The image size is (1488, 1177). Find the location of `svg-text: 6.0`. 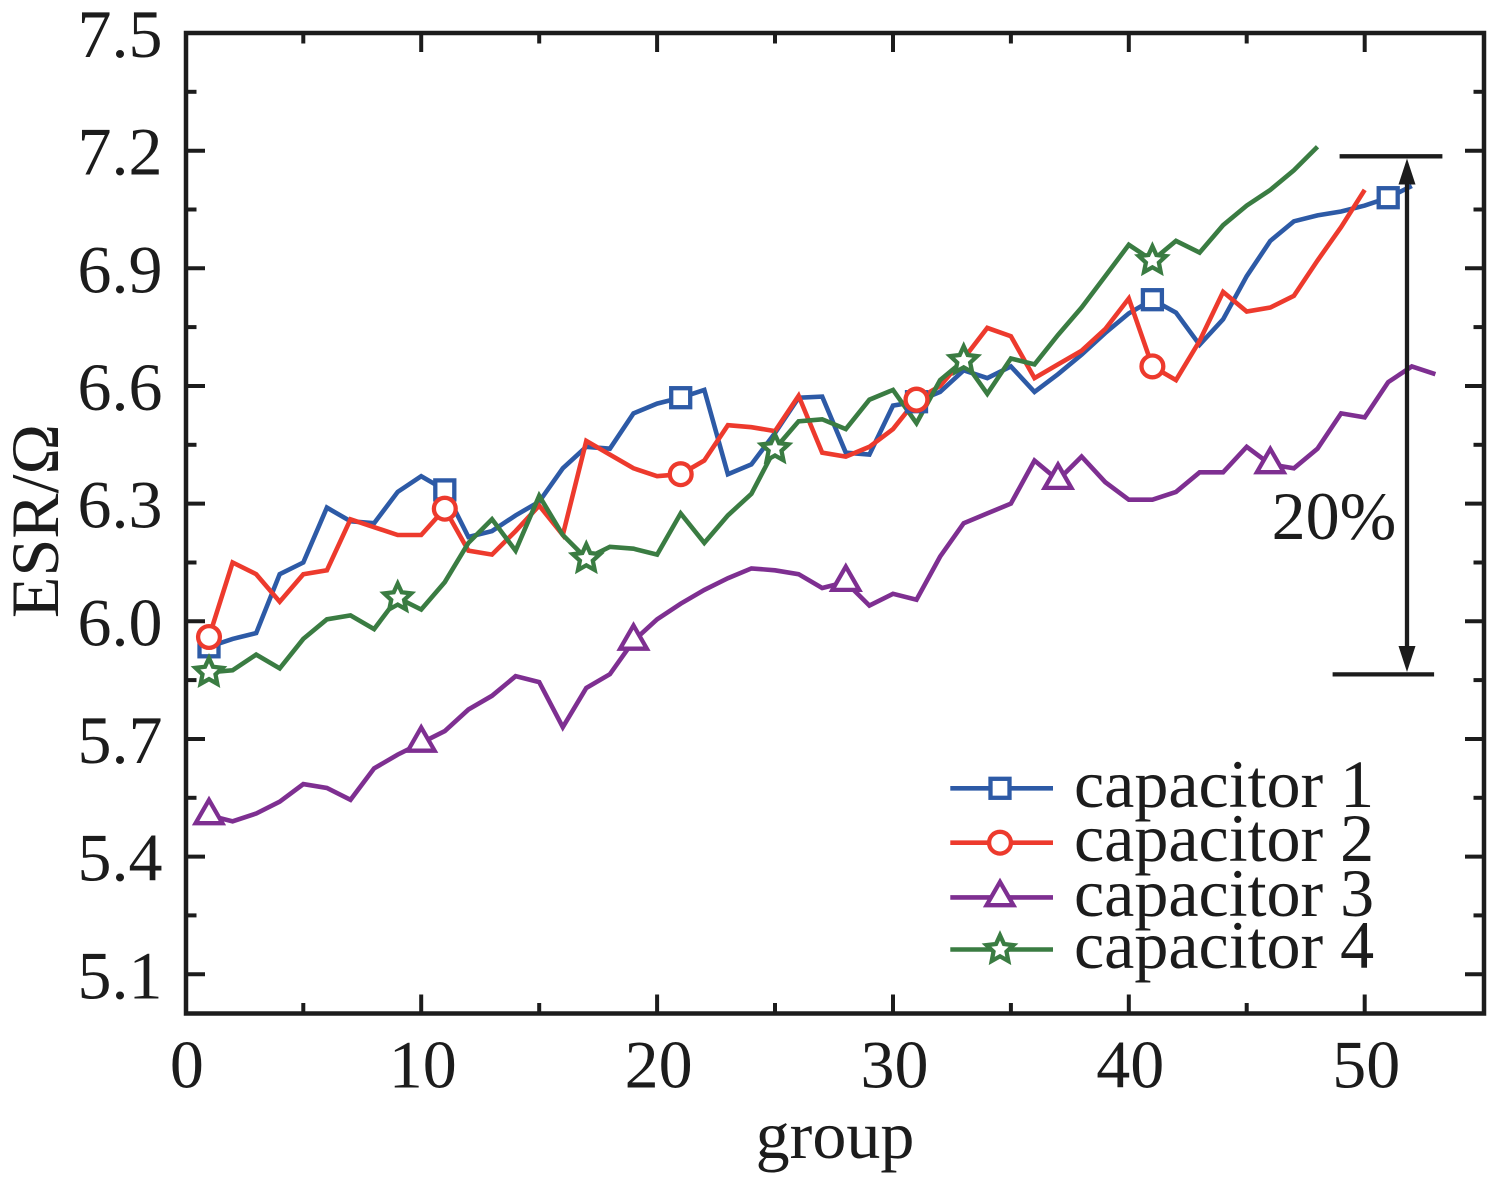

svg-text: 6.0 is located at coordinates (120, 622).